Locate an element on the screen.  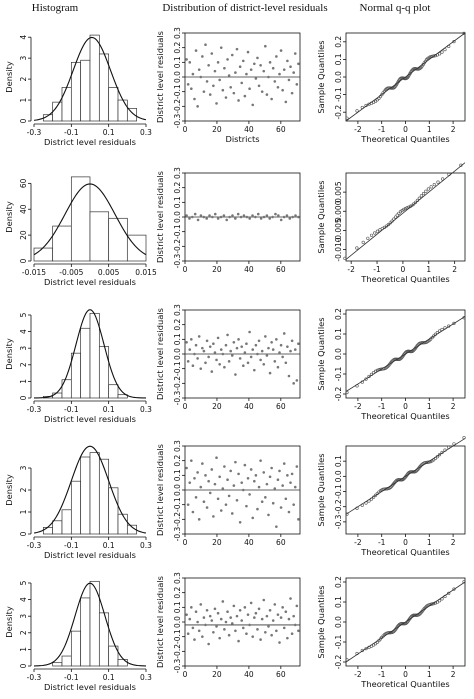
y-tick-label: 4 is located at coordinates (23, 37).